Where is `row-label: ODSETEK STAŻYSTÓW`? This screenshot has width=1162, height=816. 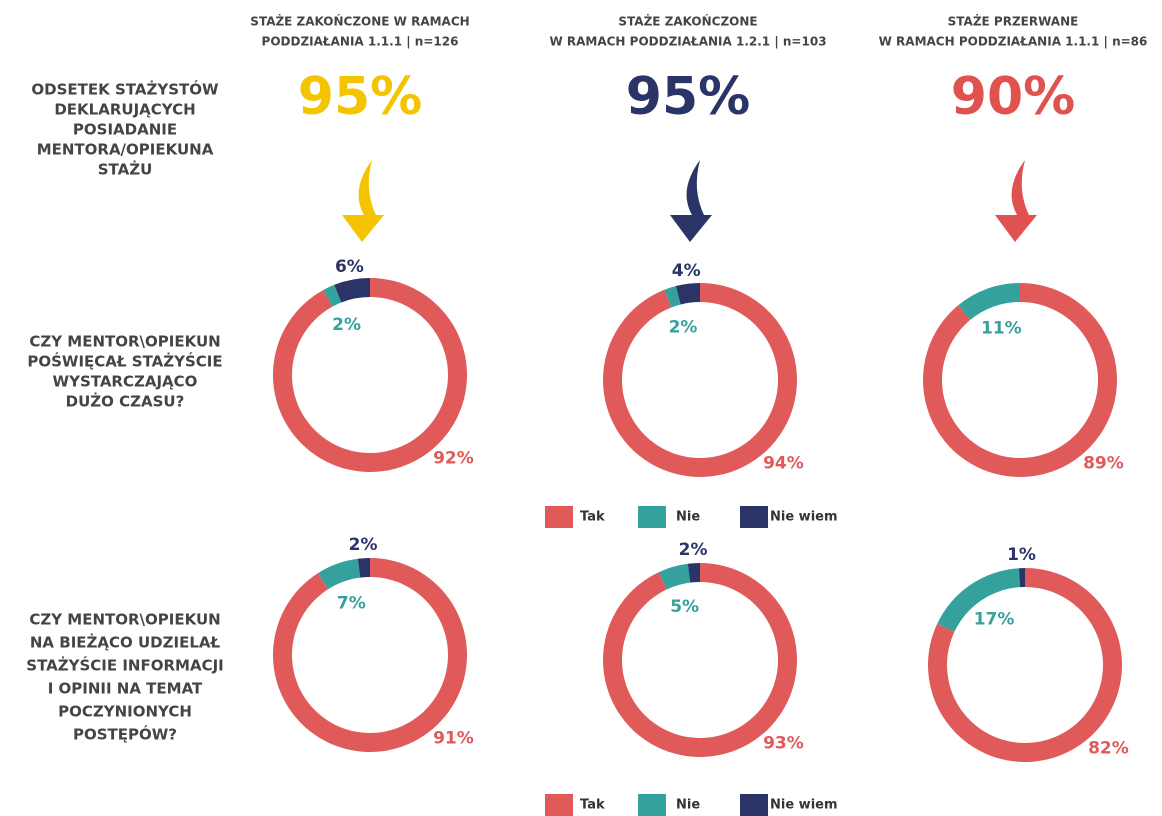
row-label: ODSETEK STAŻYSTÓW is located at coordinates (125, 89).